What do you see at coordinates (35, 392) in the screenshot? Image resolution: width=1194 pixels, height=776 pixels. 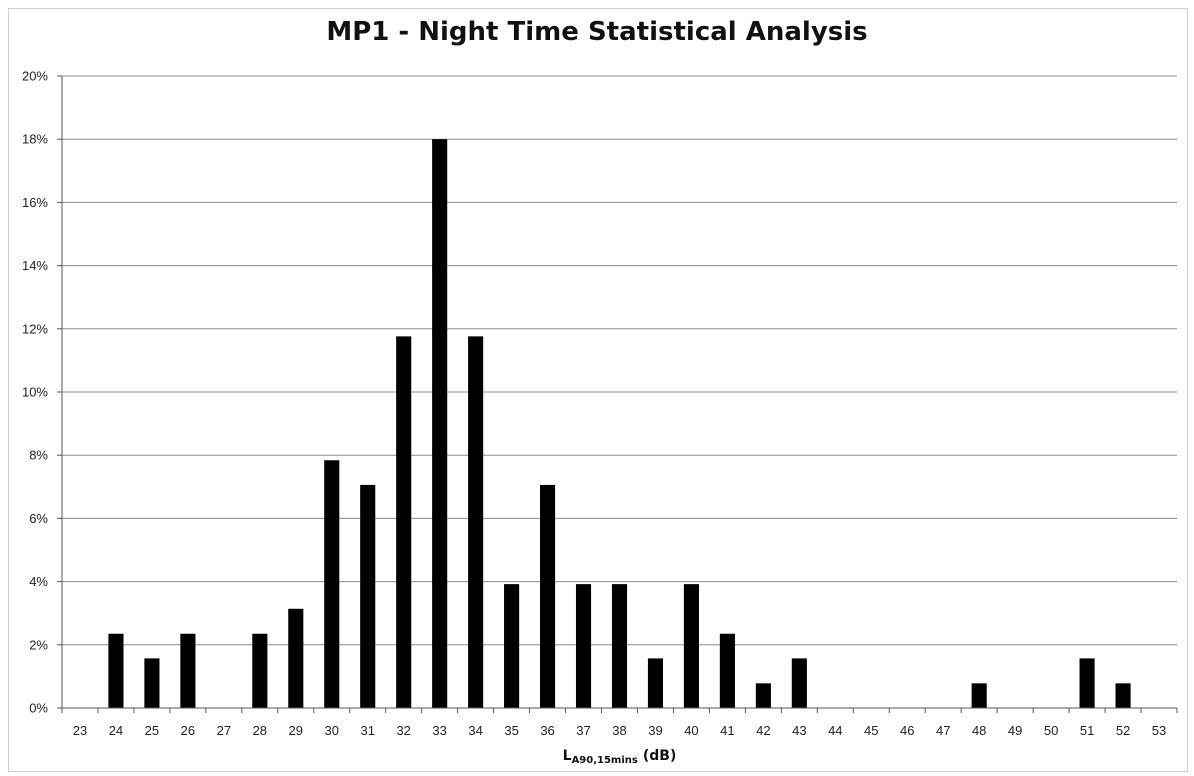 I see `y-tick-label: 10%` at bounding box center [35, 392].